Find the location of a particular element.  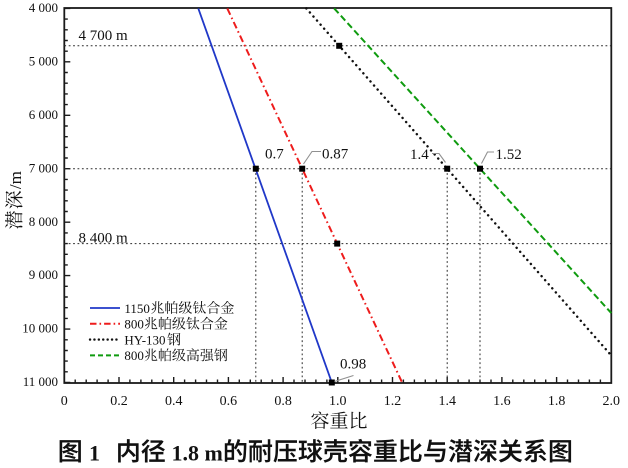

svg-text: 8 000 is located at coordinates (43, 221).